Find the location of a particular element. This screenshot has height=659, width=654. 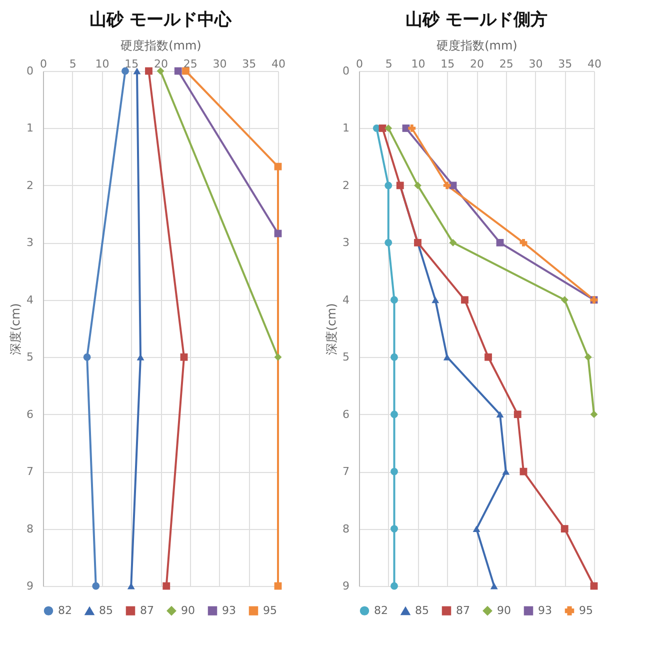

chart-title: 山砂 モールド中心 is located at coordinates (161, 20).